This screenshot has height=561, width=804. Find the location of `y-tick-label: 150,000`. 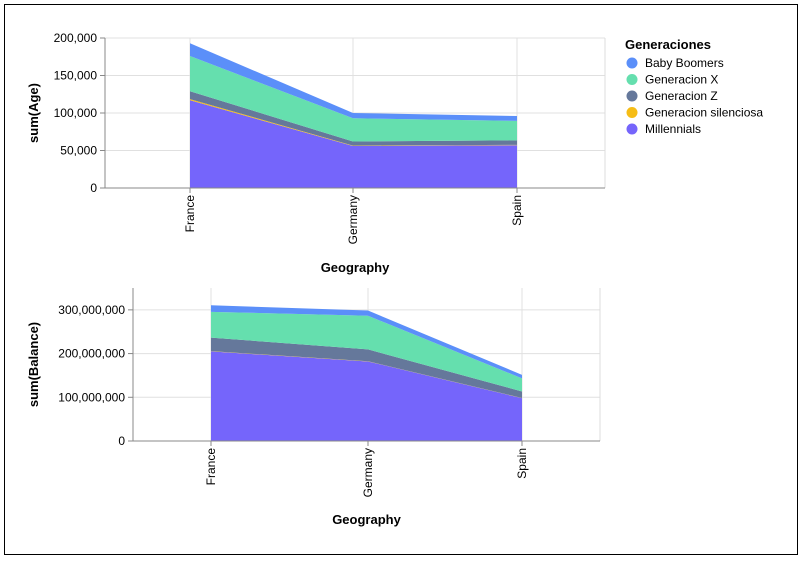

y-tick-label: 150,000 is located at coordinates (76, 76).